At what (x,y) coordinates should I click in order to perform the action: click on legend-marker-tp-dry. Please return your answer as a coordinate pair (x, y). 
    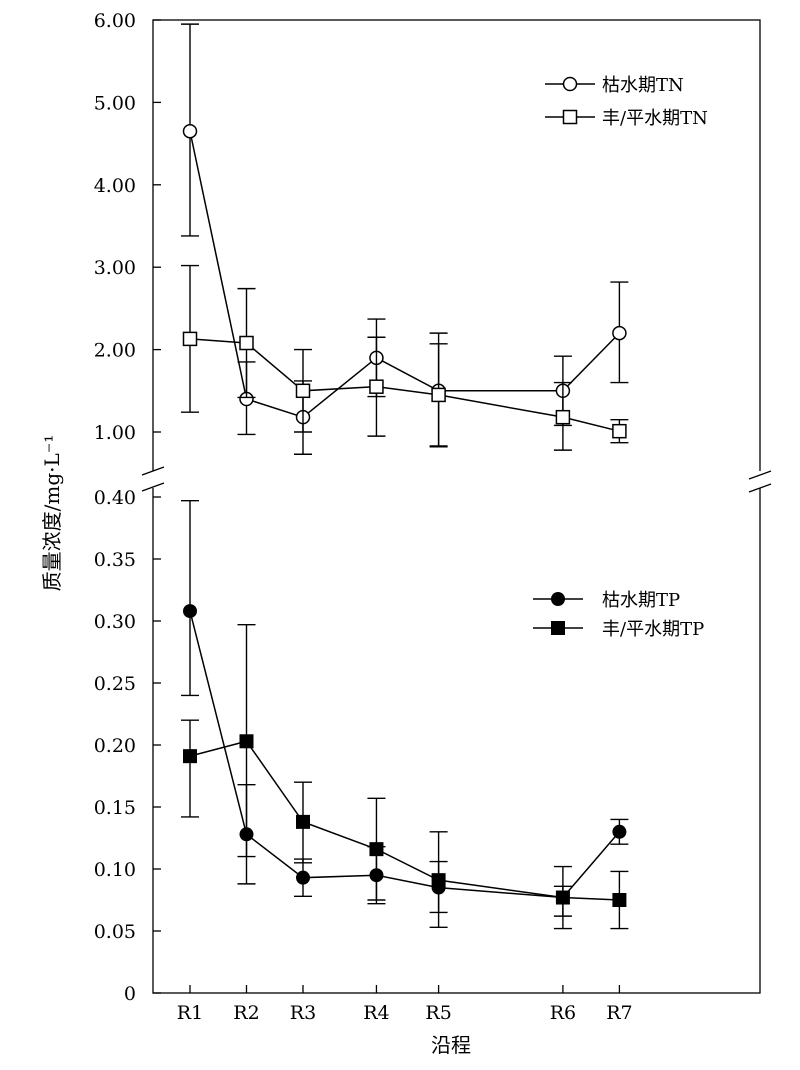
    Looking at the image, I should click on (558, 599).